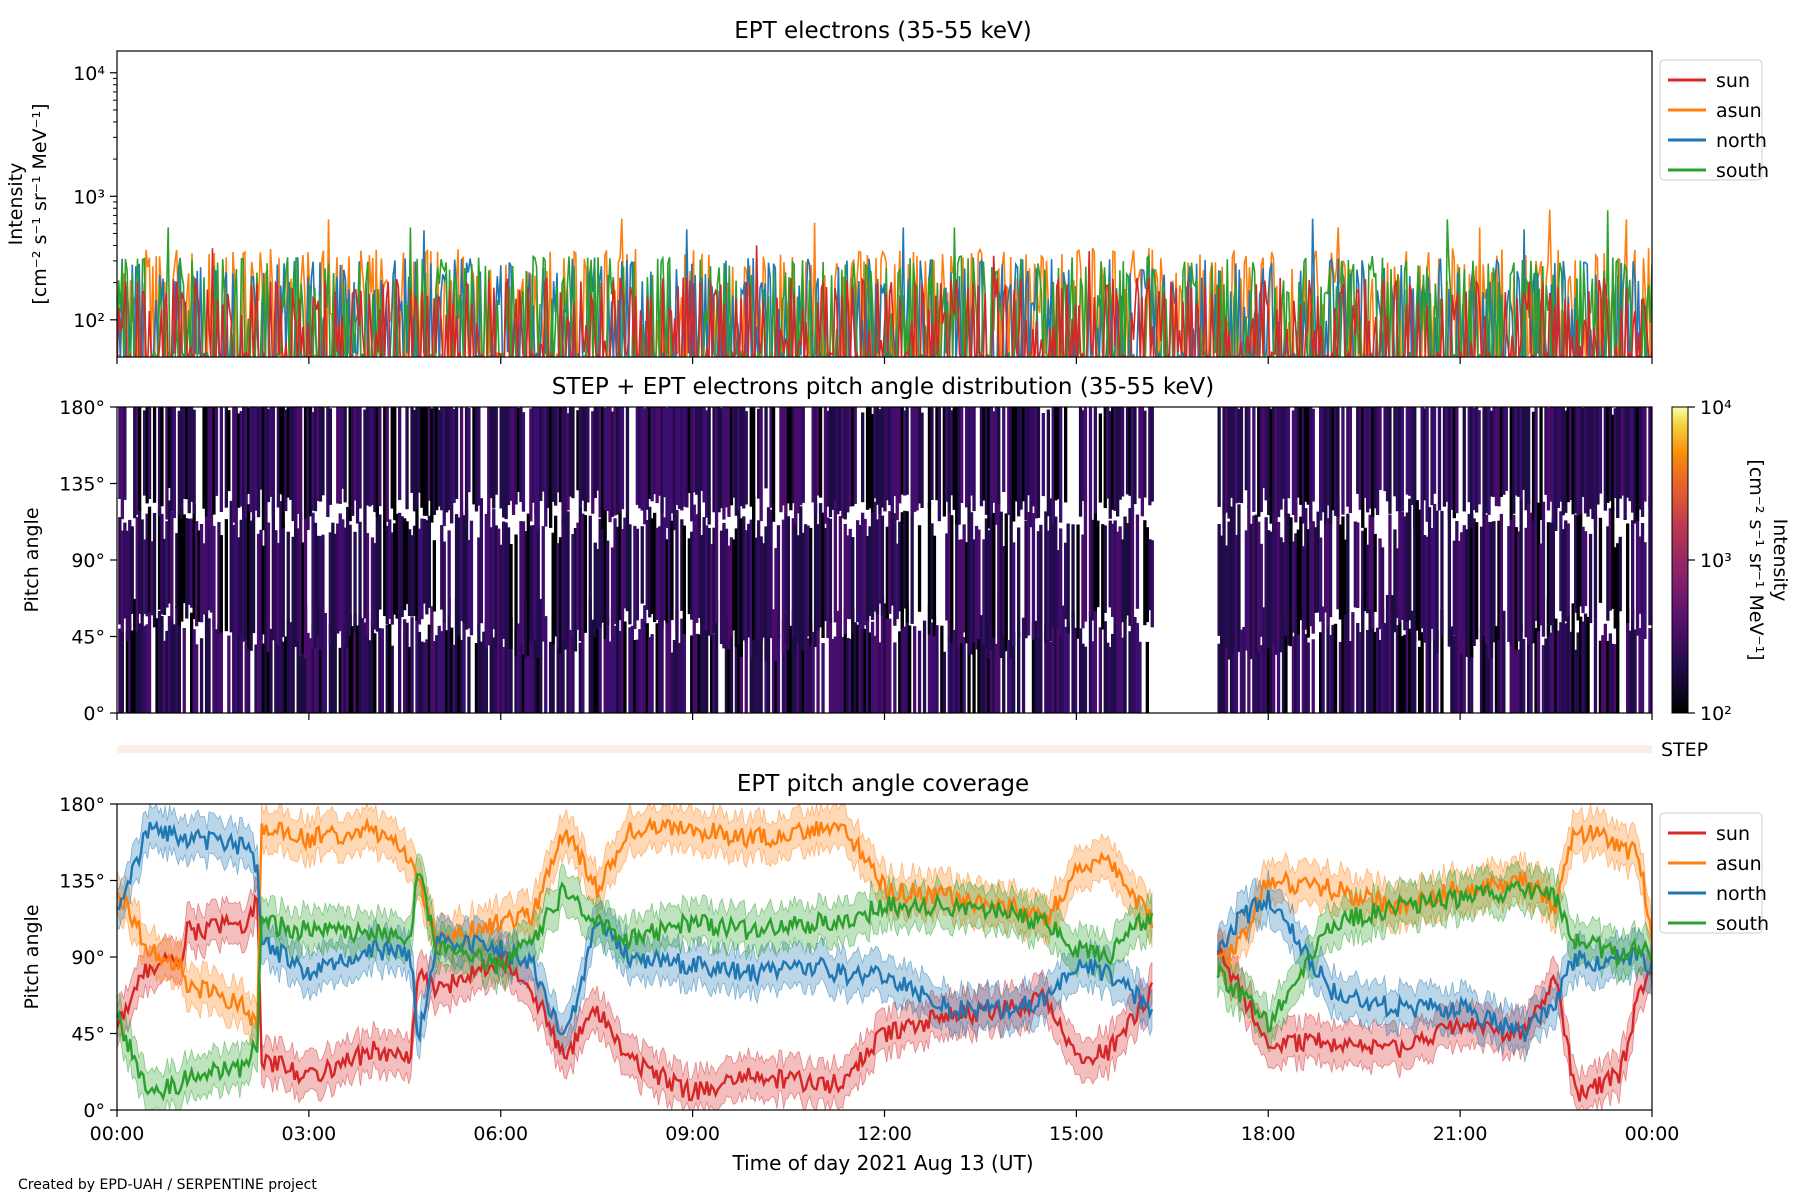 The image size is (1800, 1200). What do you see at coordinates (1460, 1134) in the screenshot?
I see `x-tick-label: 21:00` at bounding box center [1460, 1134].